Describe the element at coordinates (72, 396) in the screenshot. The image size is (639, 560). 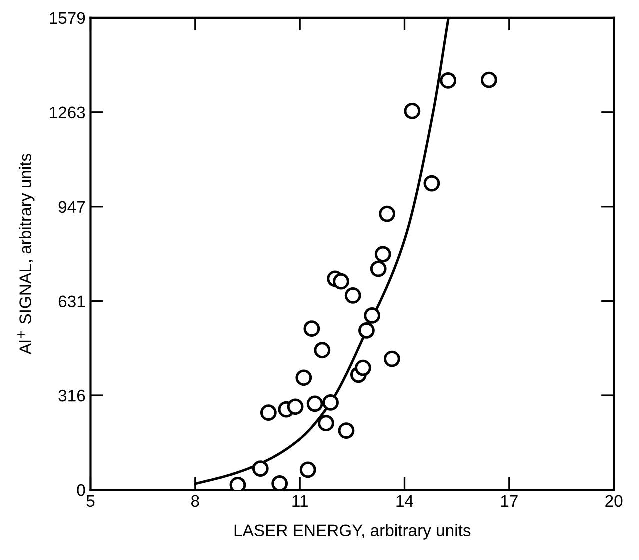
I see `y-tick-label: 316` at that location.